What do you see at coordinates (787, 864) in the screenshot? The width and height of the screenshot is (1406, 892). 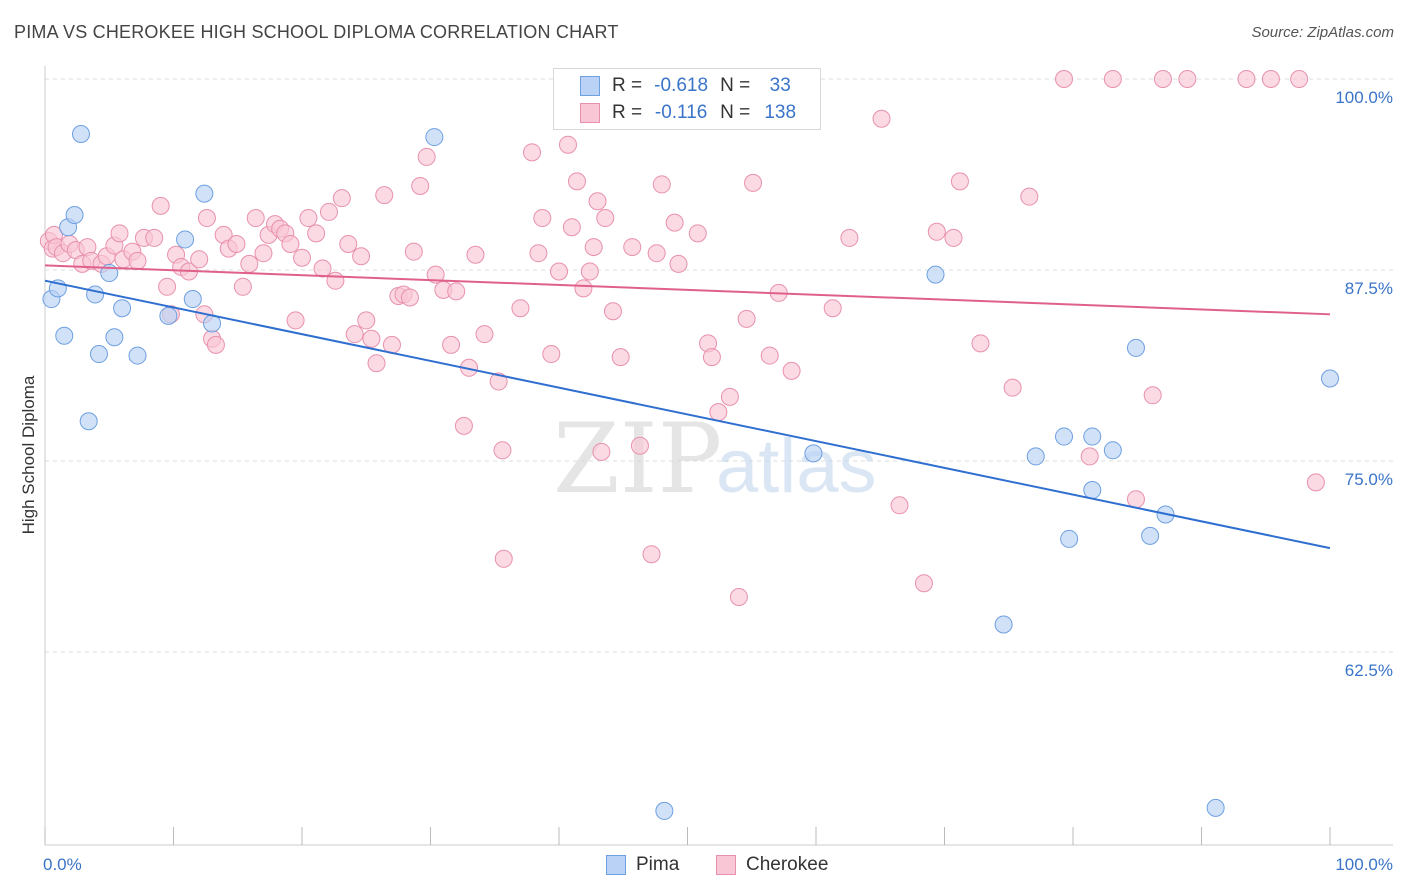 I see `cherokee-legend-label: Cherokee` at bounding box center [787, 864].